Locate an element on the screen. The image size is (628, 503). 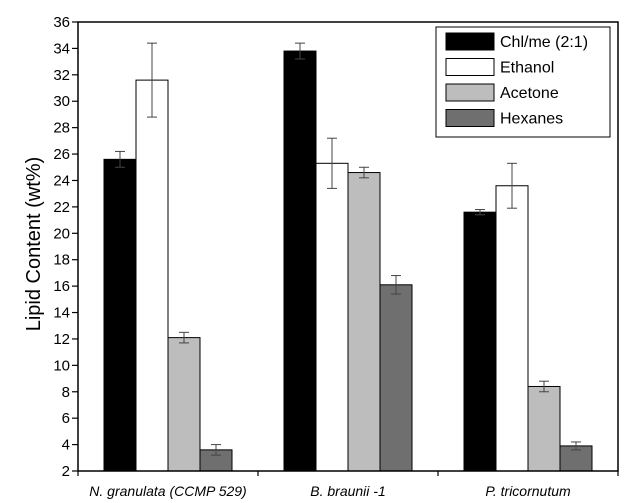
y-tick-label: 2 is located at coordinates (66, 471).